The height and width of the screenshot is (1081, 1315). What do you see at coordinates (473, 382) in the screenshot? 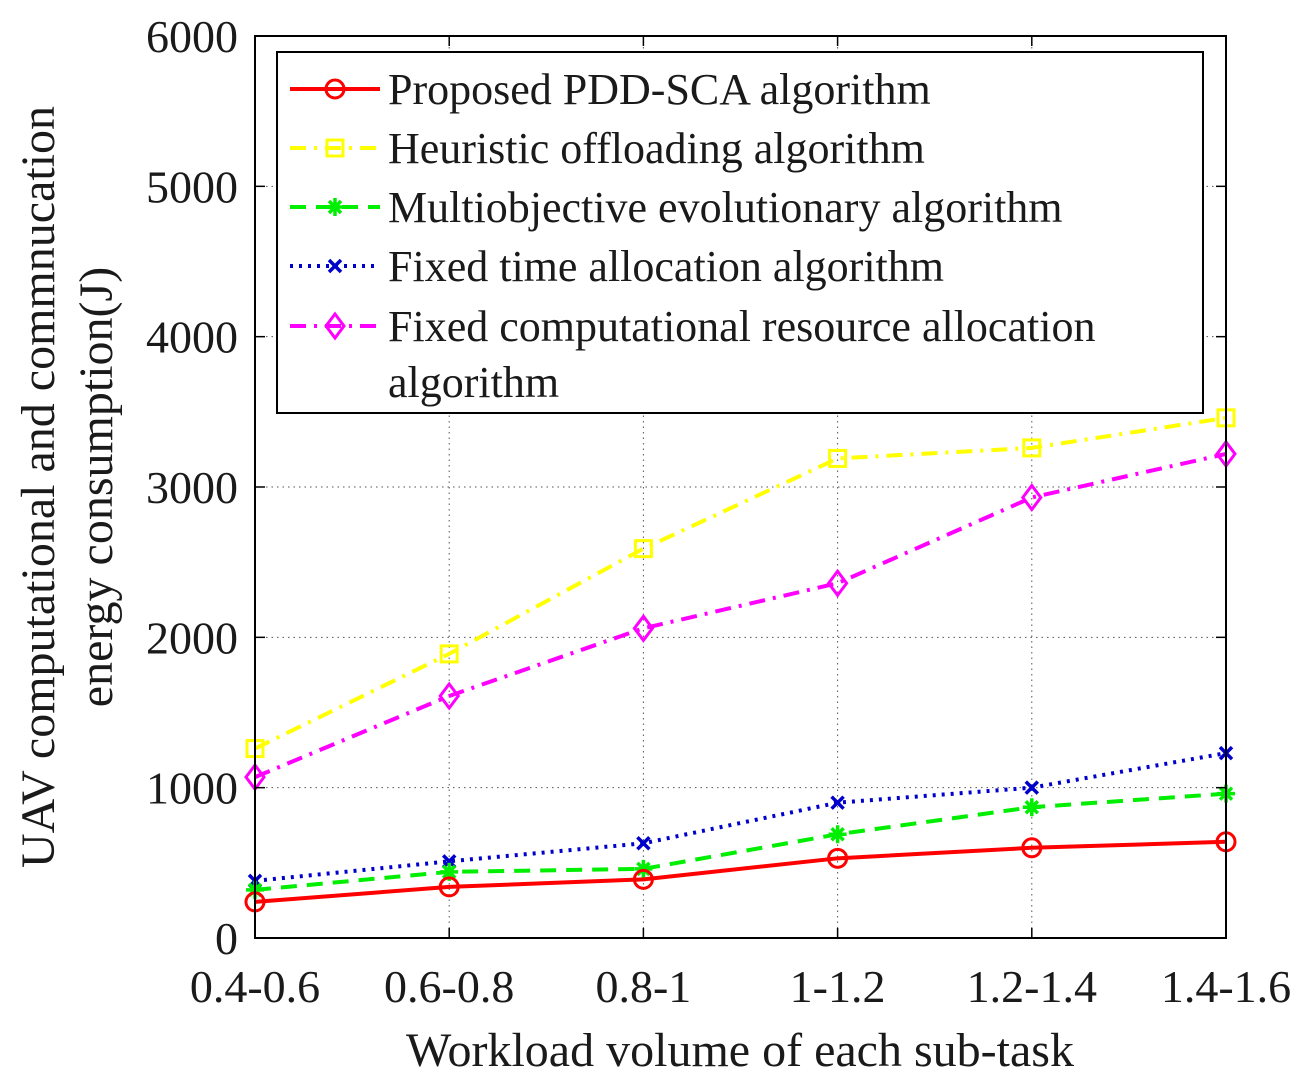
I see `legend-label: algorithm` at bounding box center [473, 382].